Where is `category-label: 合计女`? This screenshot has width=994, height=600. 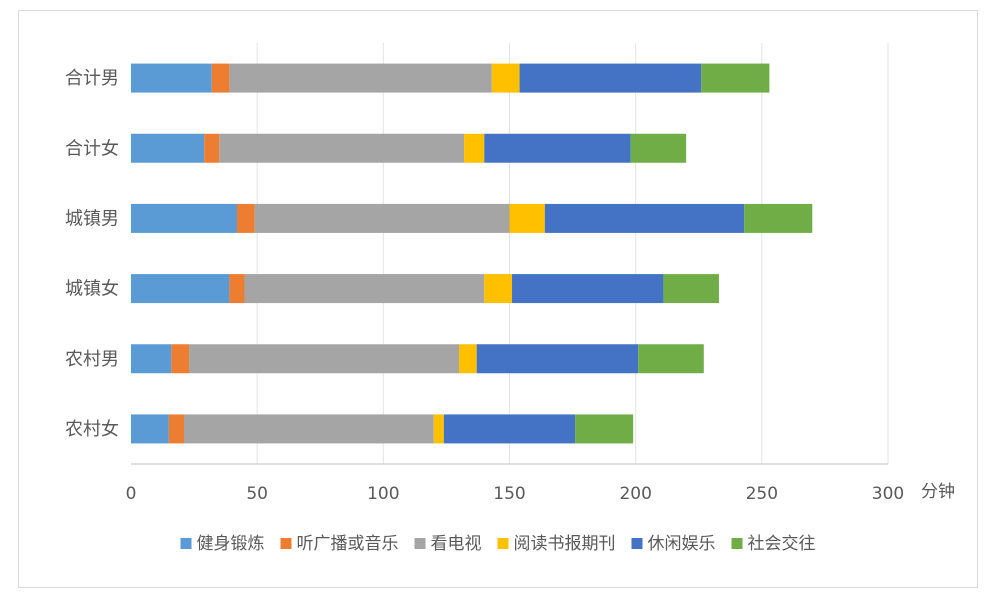
category-label: 合计女 is located at coordinates (92, 148).